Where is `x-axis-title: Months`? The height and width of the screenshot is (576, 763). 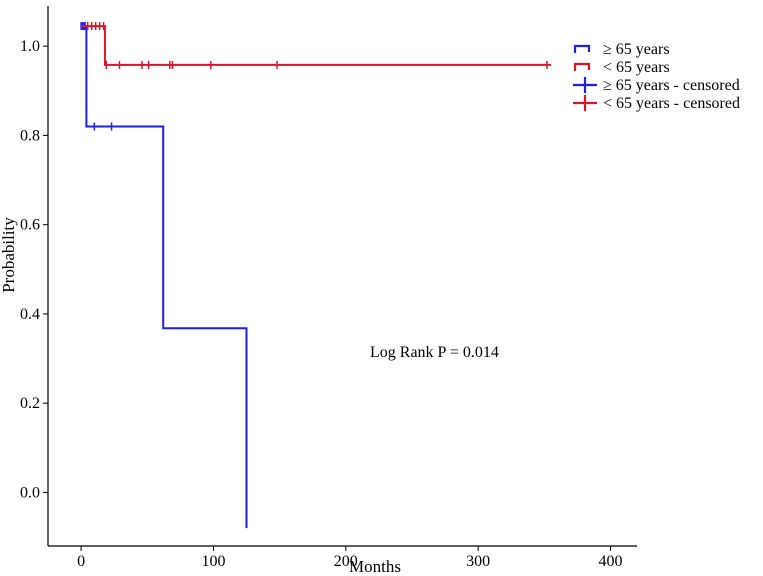
x-axis-title: Months is located at coordinates (375, 566).